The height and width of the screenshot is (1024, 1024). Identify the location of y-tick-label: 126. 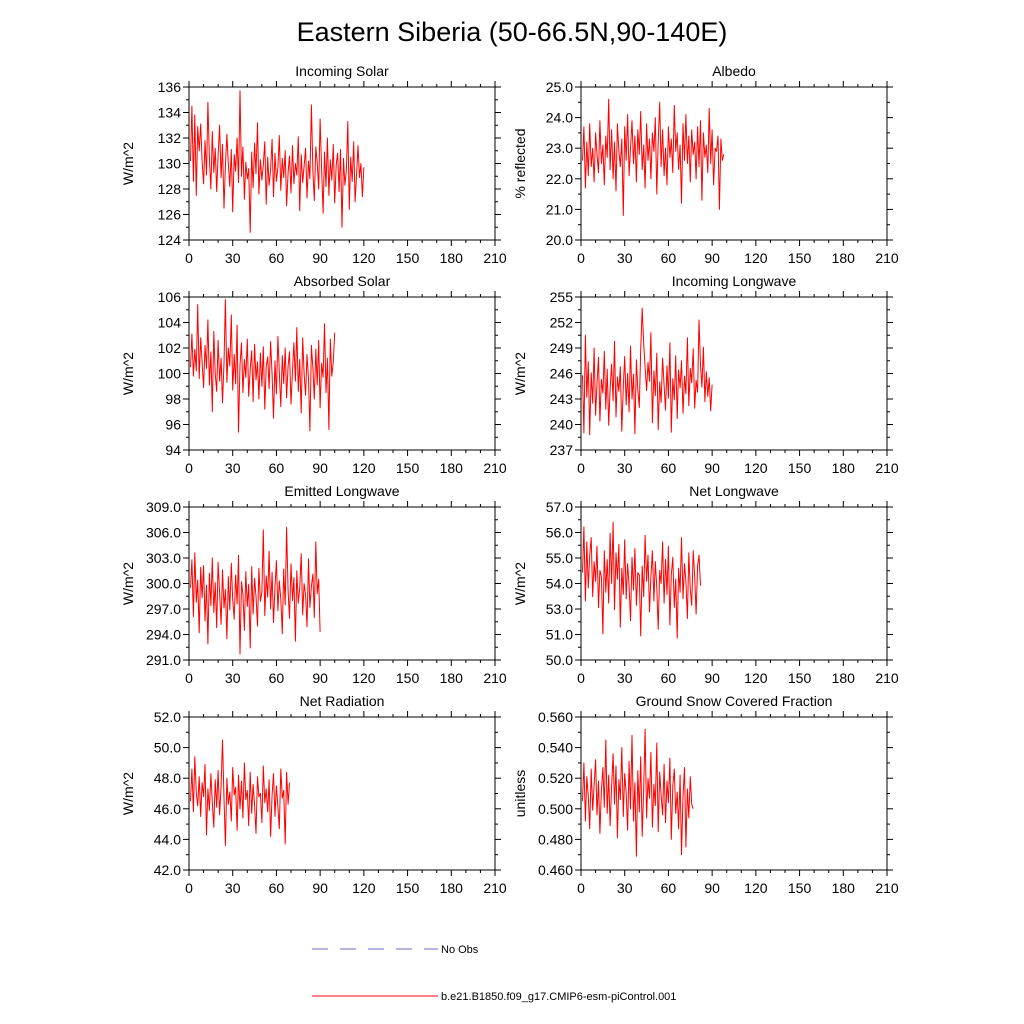
(170, 215).